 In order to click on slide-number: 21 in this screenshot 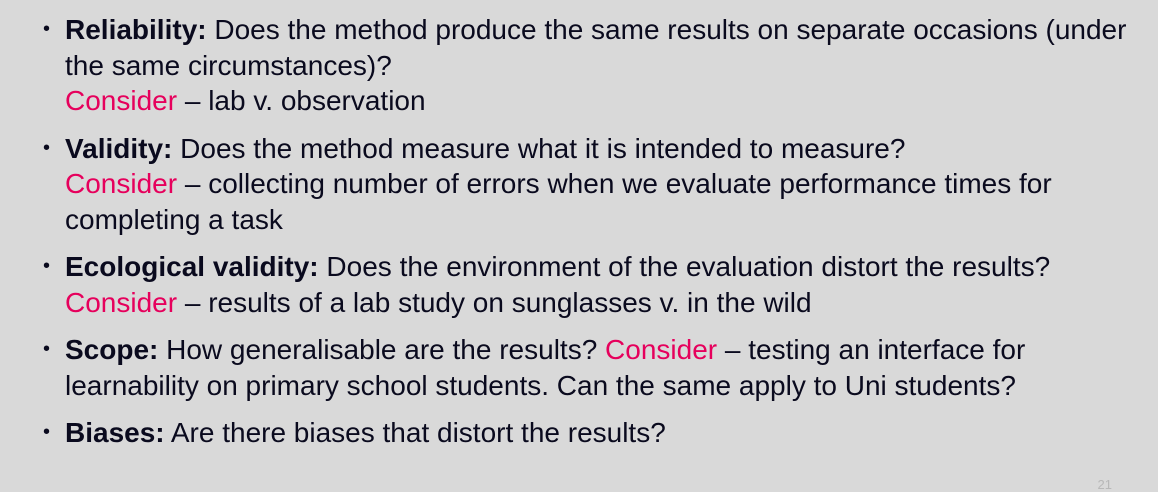, I will do `click(1104, 484)`.